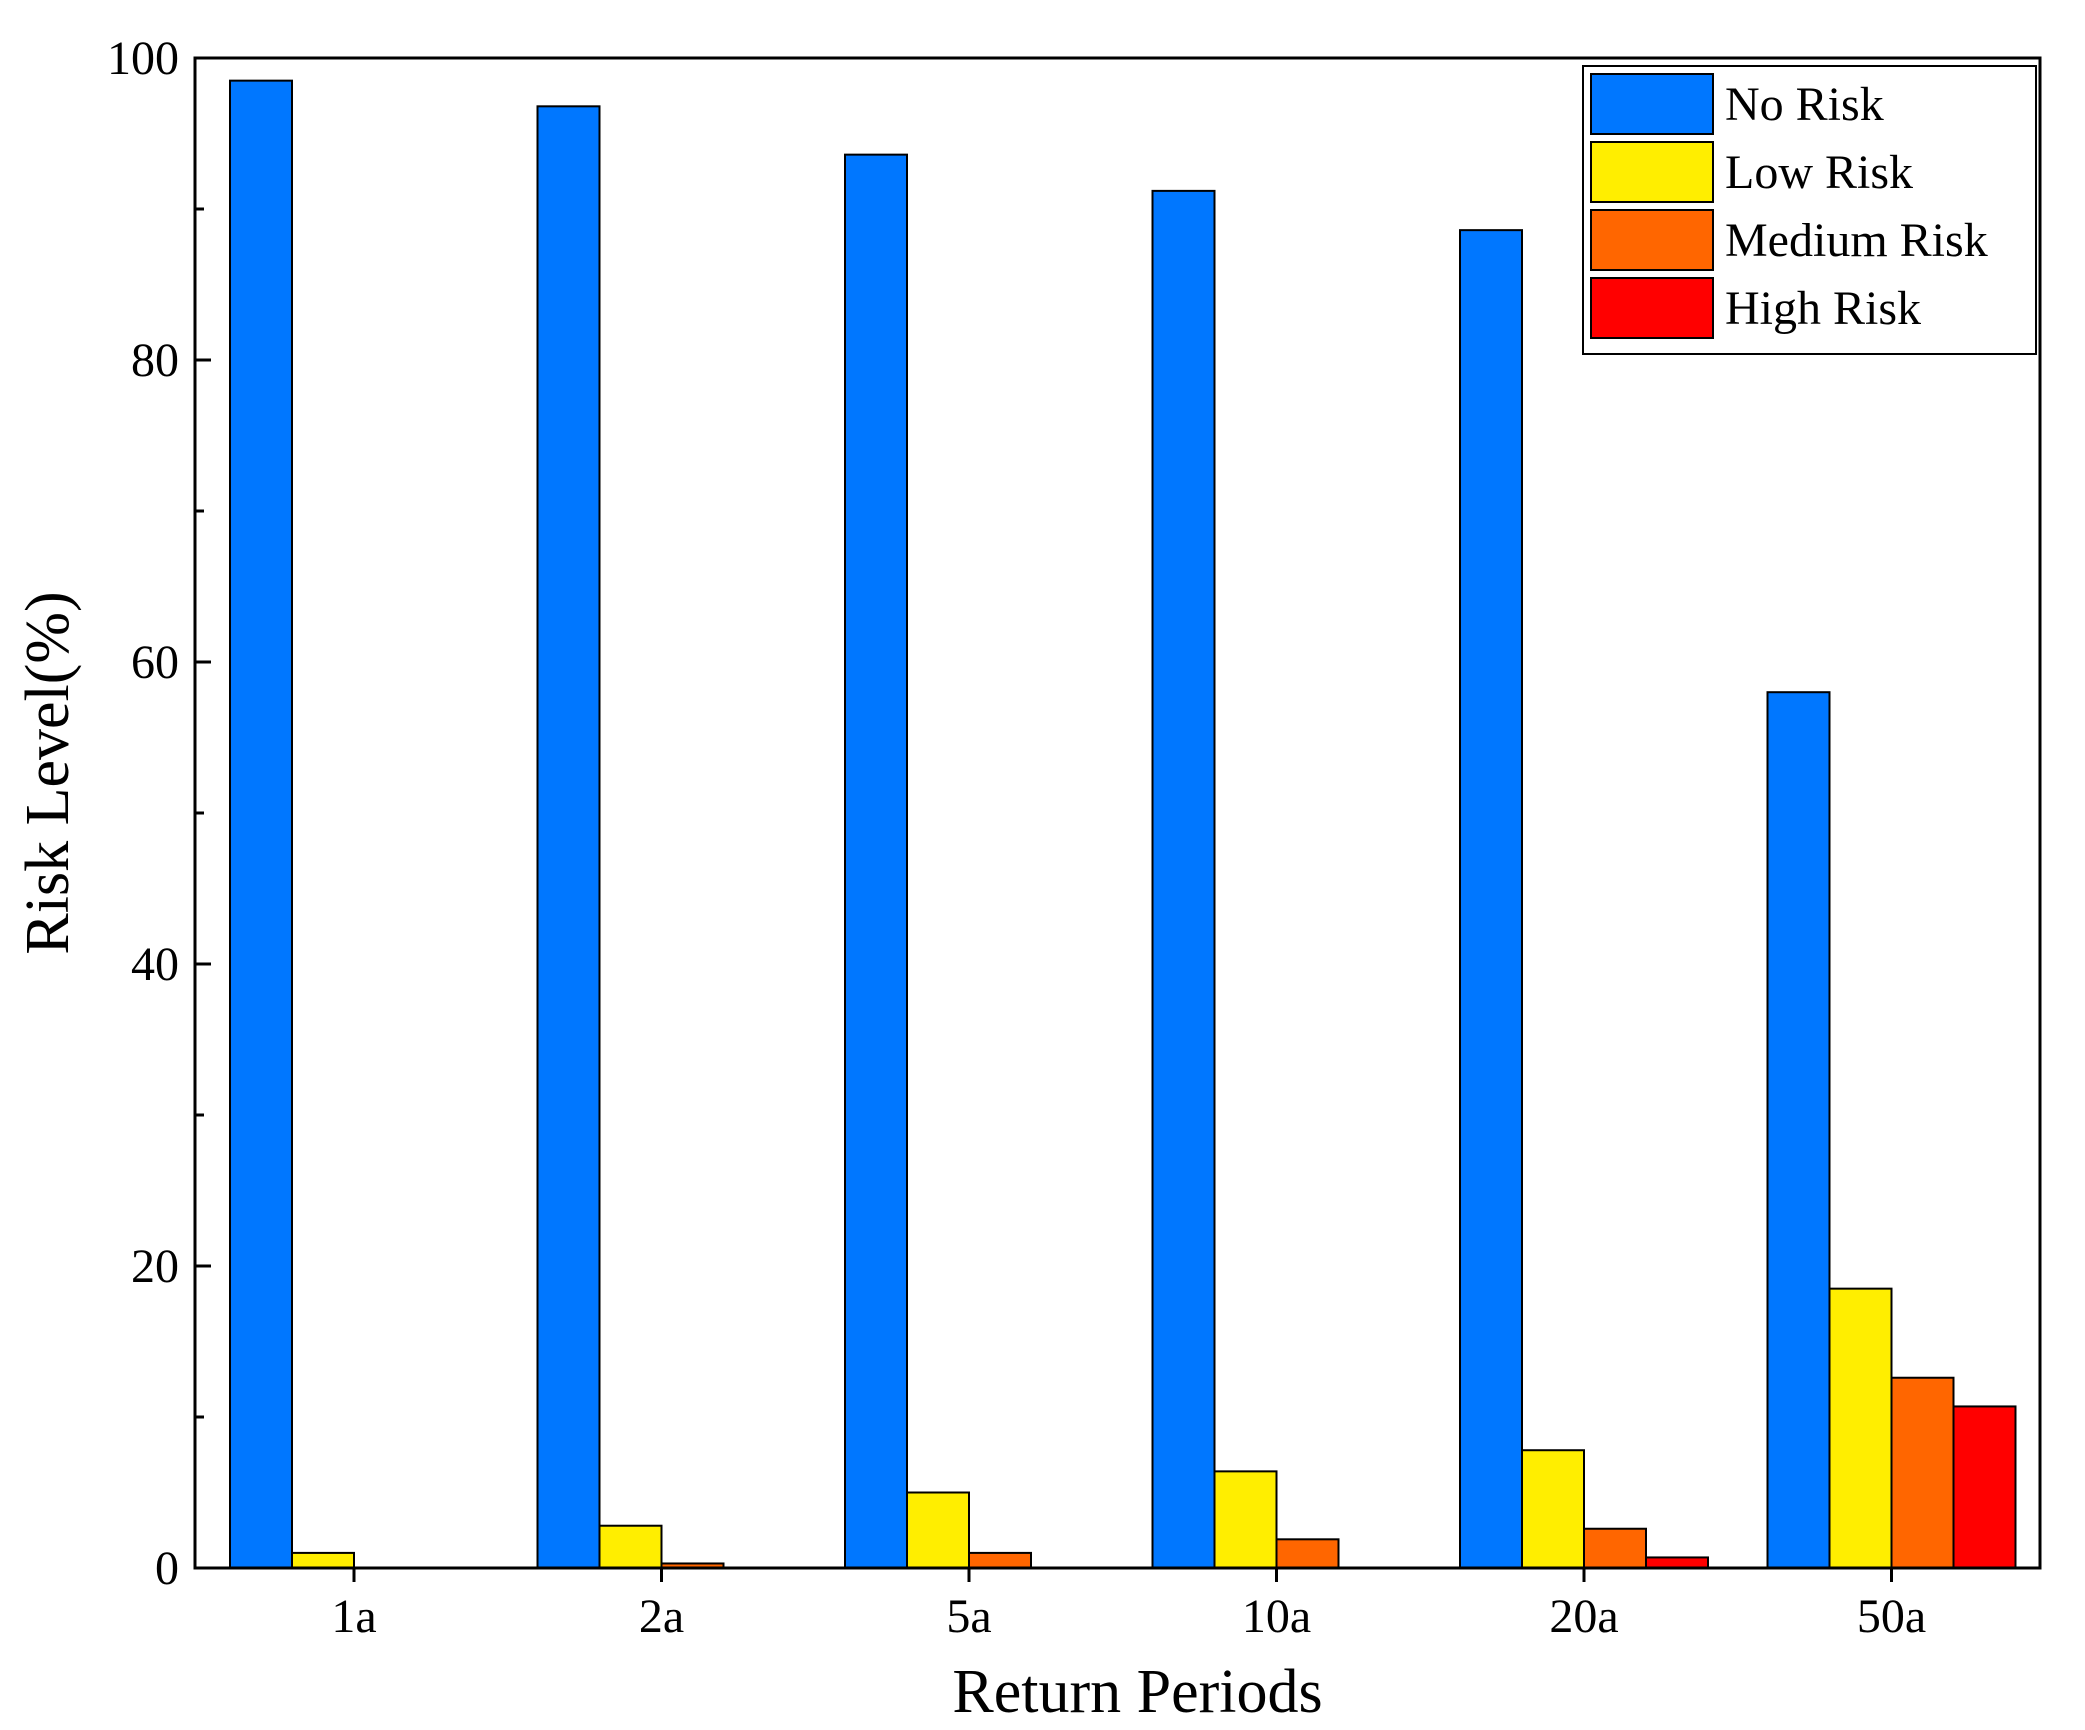  I want to click on y-tick-label: 0, so click(167, 1568).